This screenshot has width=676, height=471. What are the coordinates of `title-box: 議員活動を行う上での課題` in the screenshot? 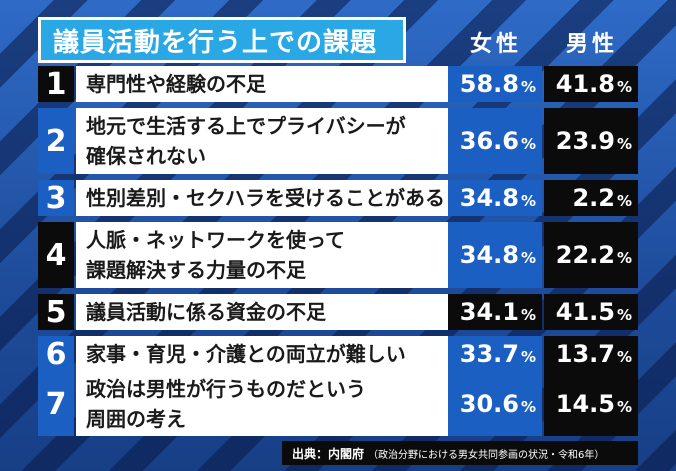 It's located at (222, 40).